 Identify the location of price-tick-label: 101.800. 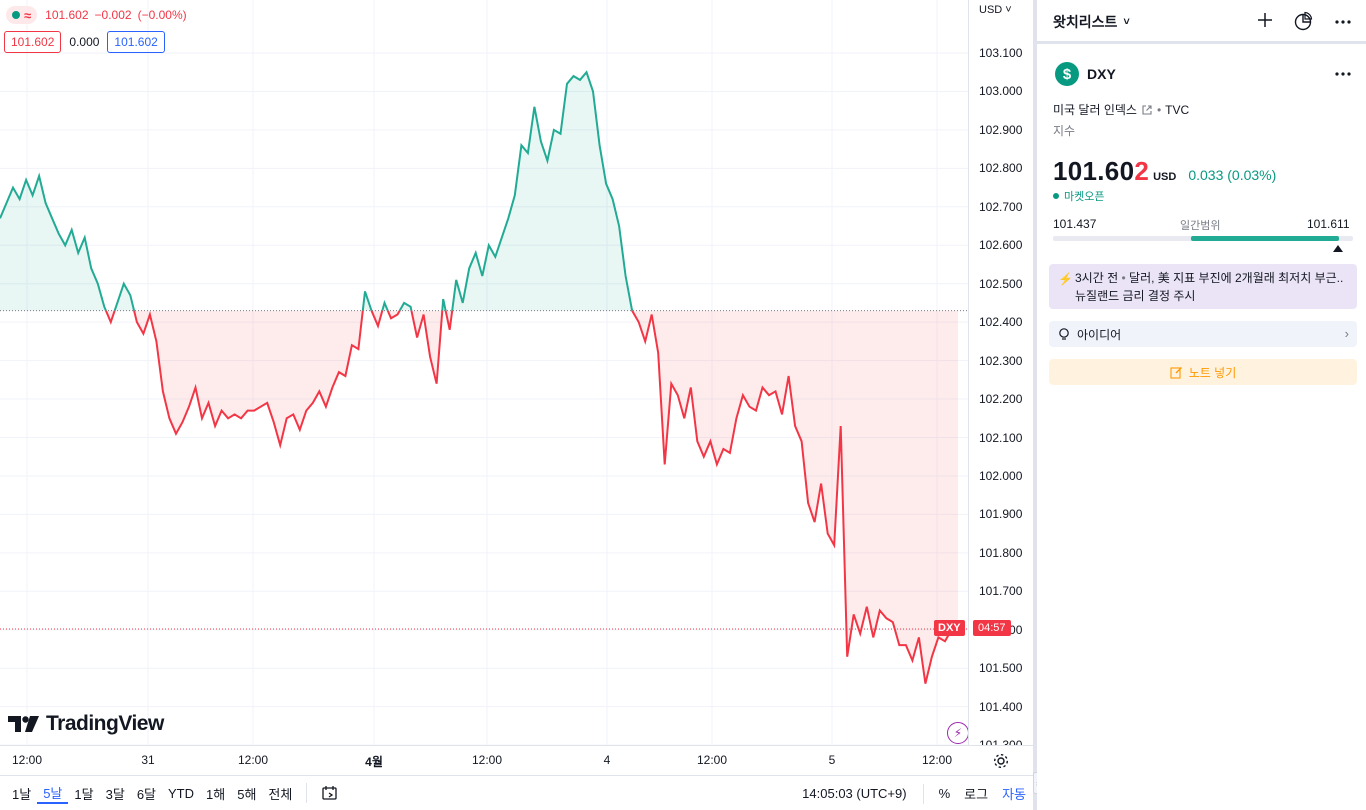
(1001, 552).